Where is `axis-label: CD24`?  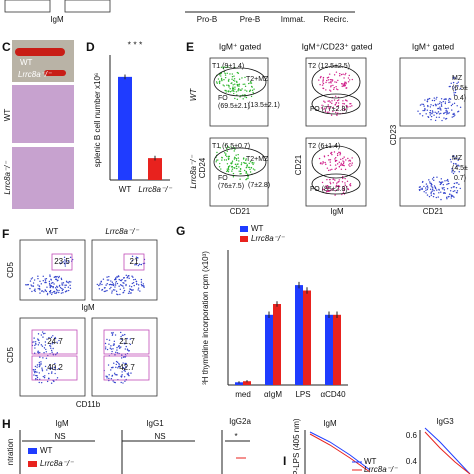
axis-label: CD24 is located at coordinates (202, 167).